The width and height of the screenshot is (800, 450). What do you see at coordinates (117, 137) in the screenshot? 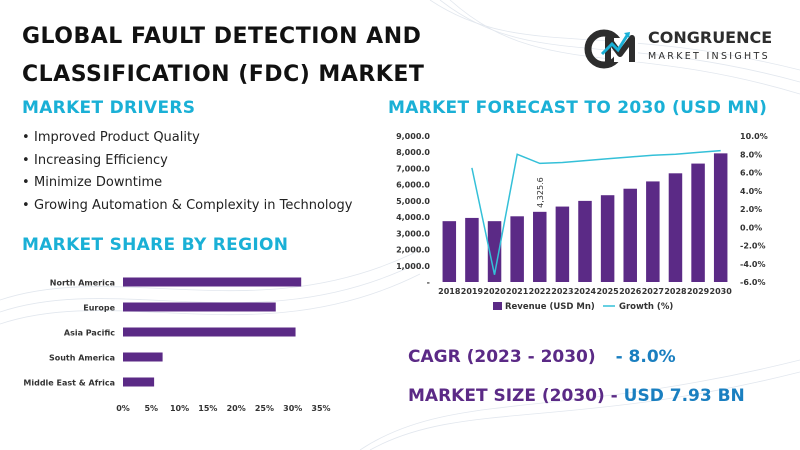
I see `driver-text: Improved Product Quality` at bounding box center [117, 137].